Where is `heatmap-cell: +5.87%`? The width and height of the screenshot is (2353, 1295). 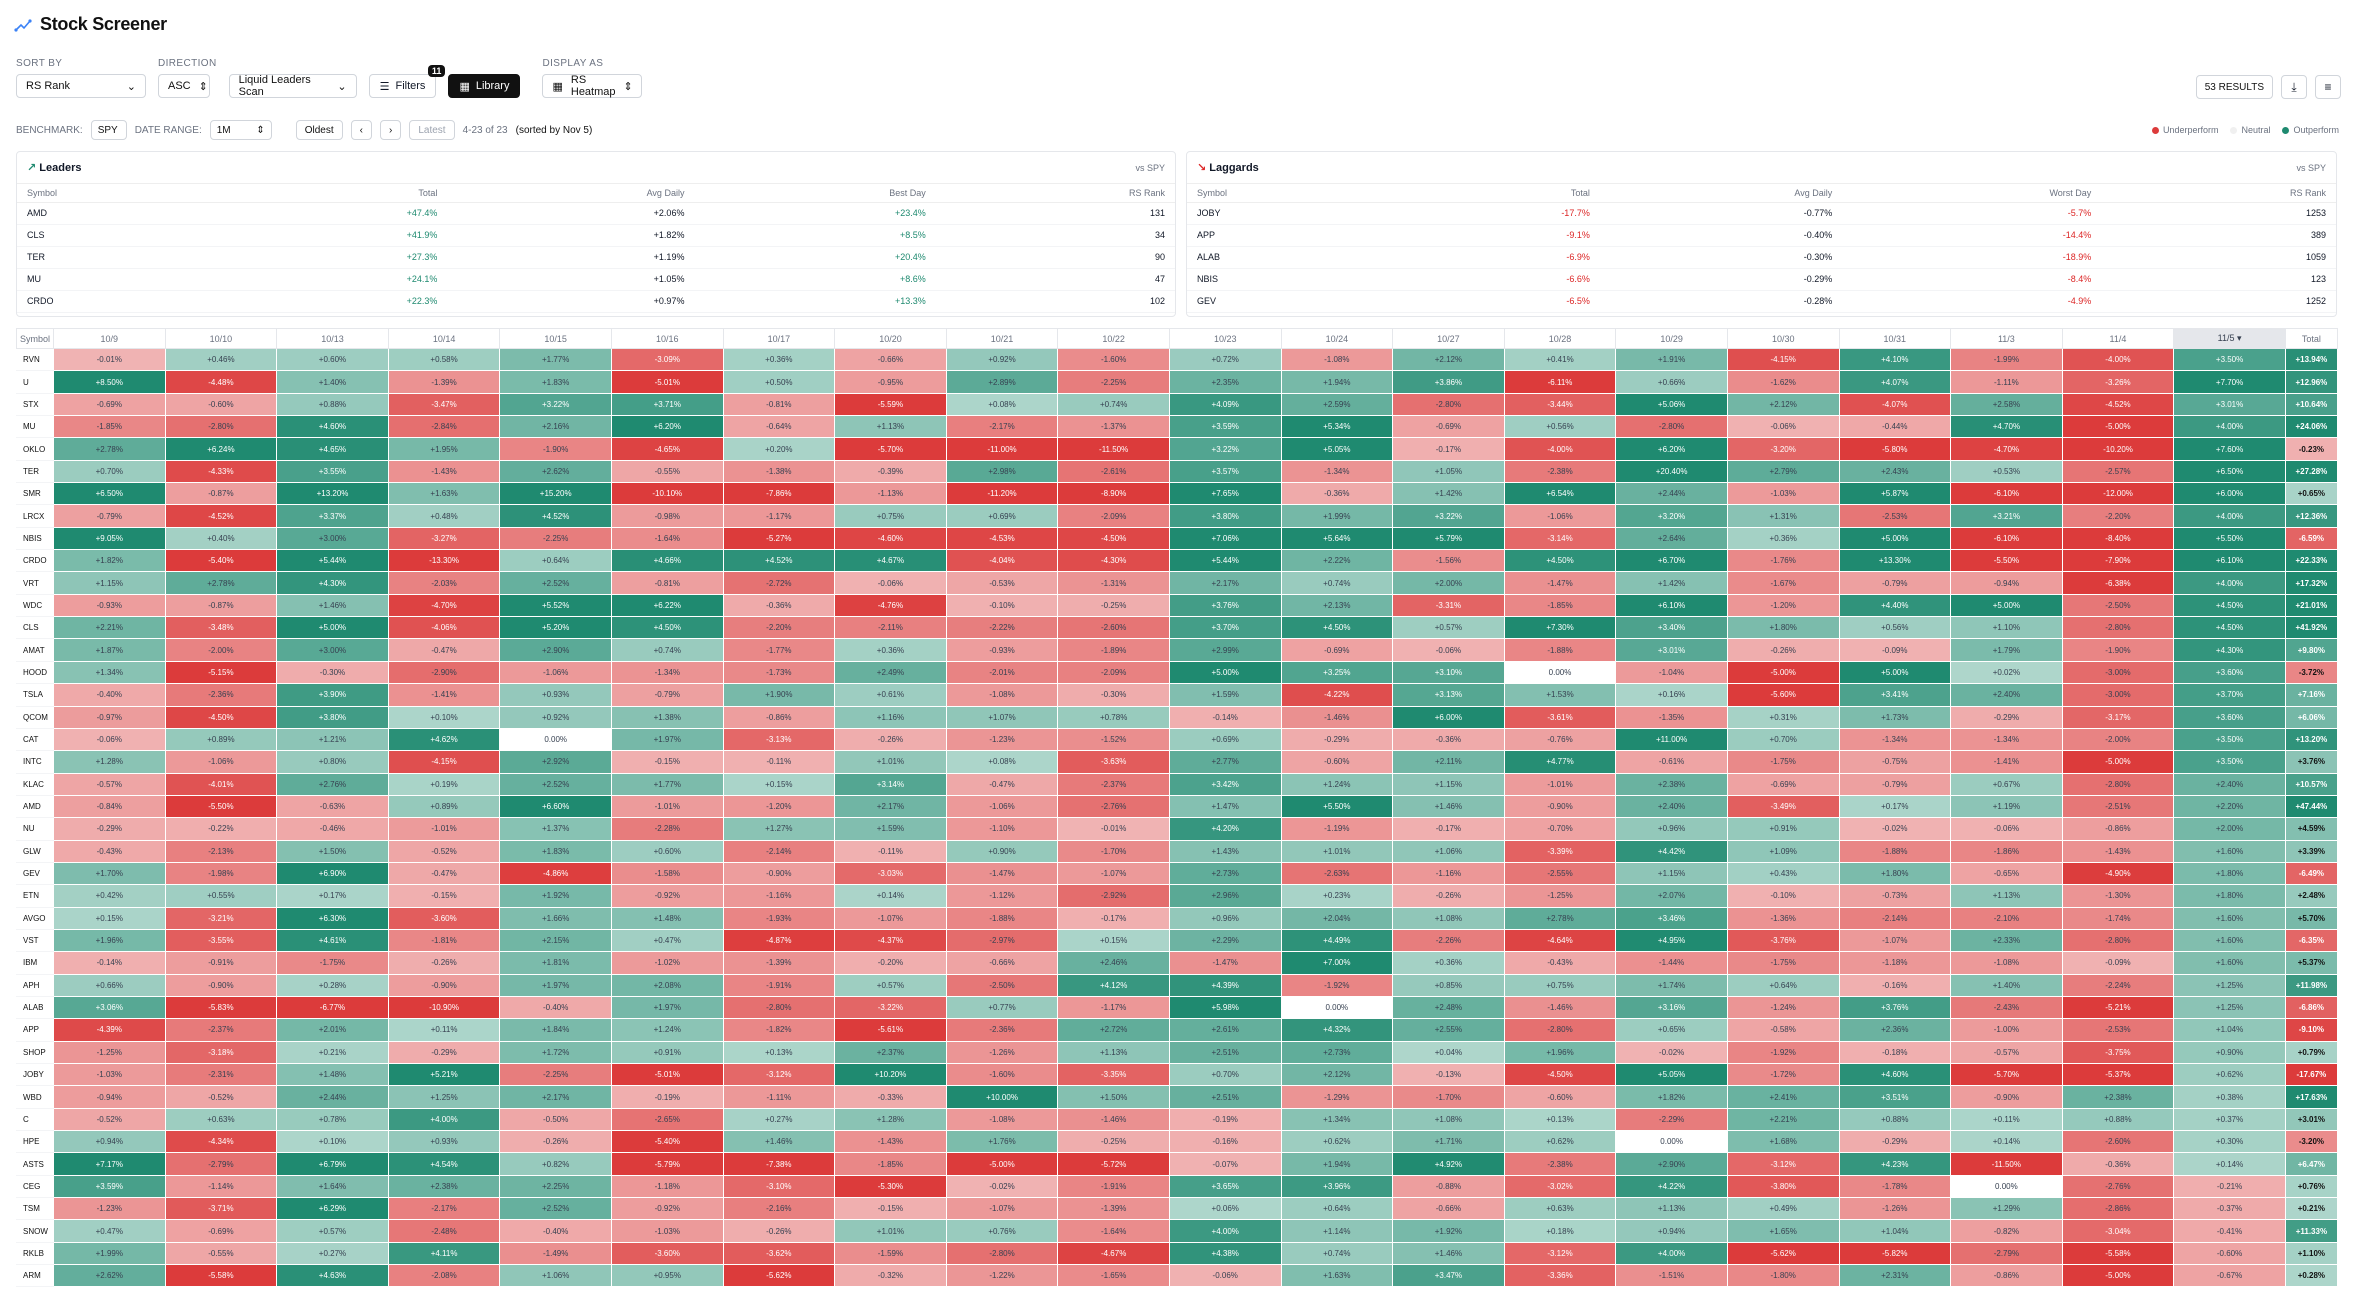 heatmap-cell: +5.87% is located at coordinates (1895, 494).